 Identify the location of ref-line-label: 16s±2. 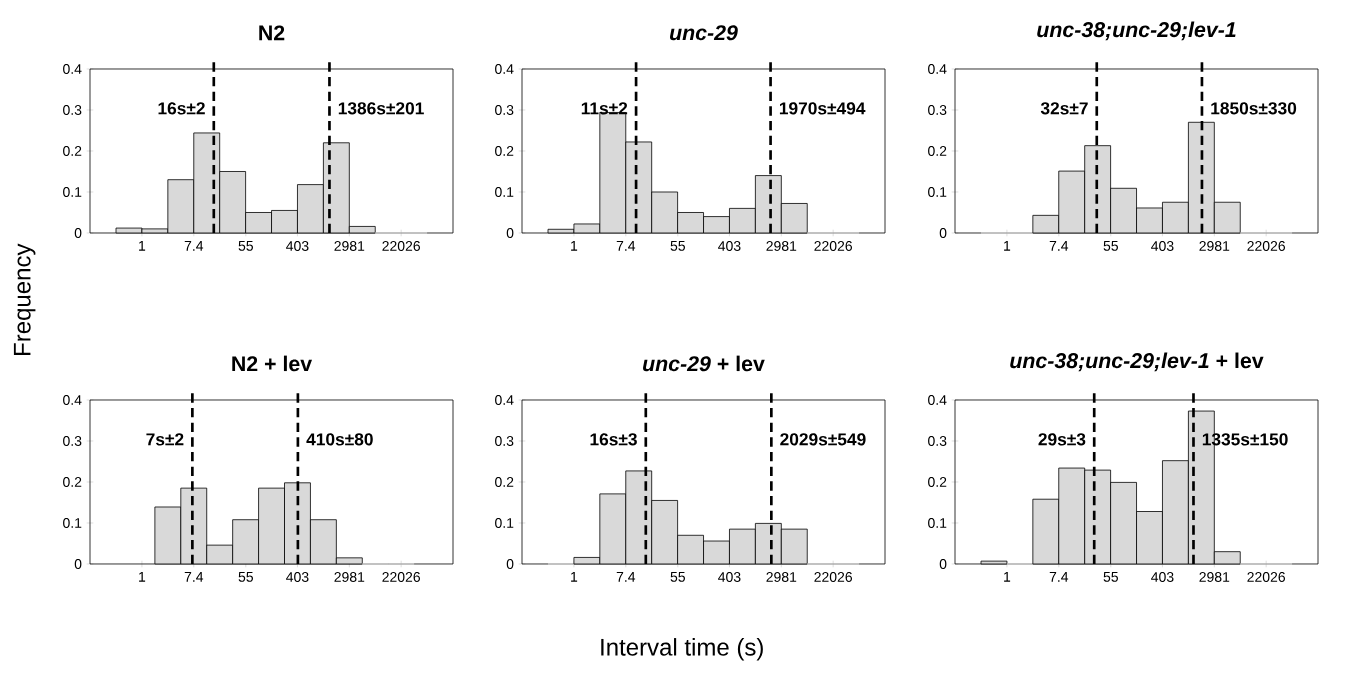
(181, 108).